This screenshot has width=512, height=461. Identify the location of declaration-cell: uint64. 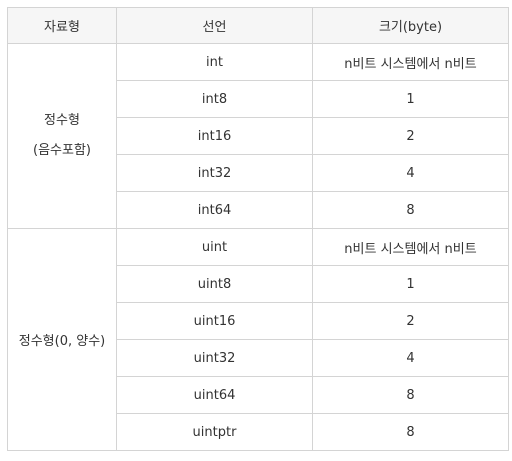
(214, 395).